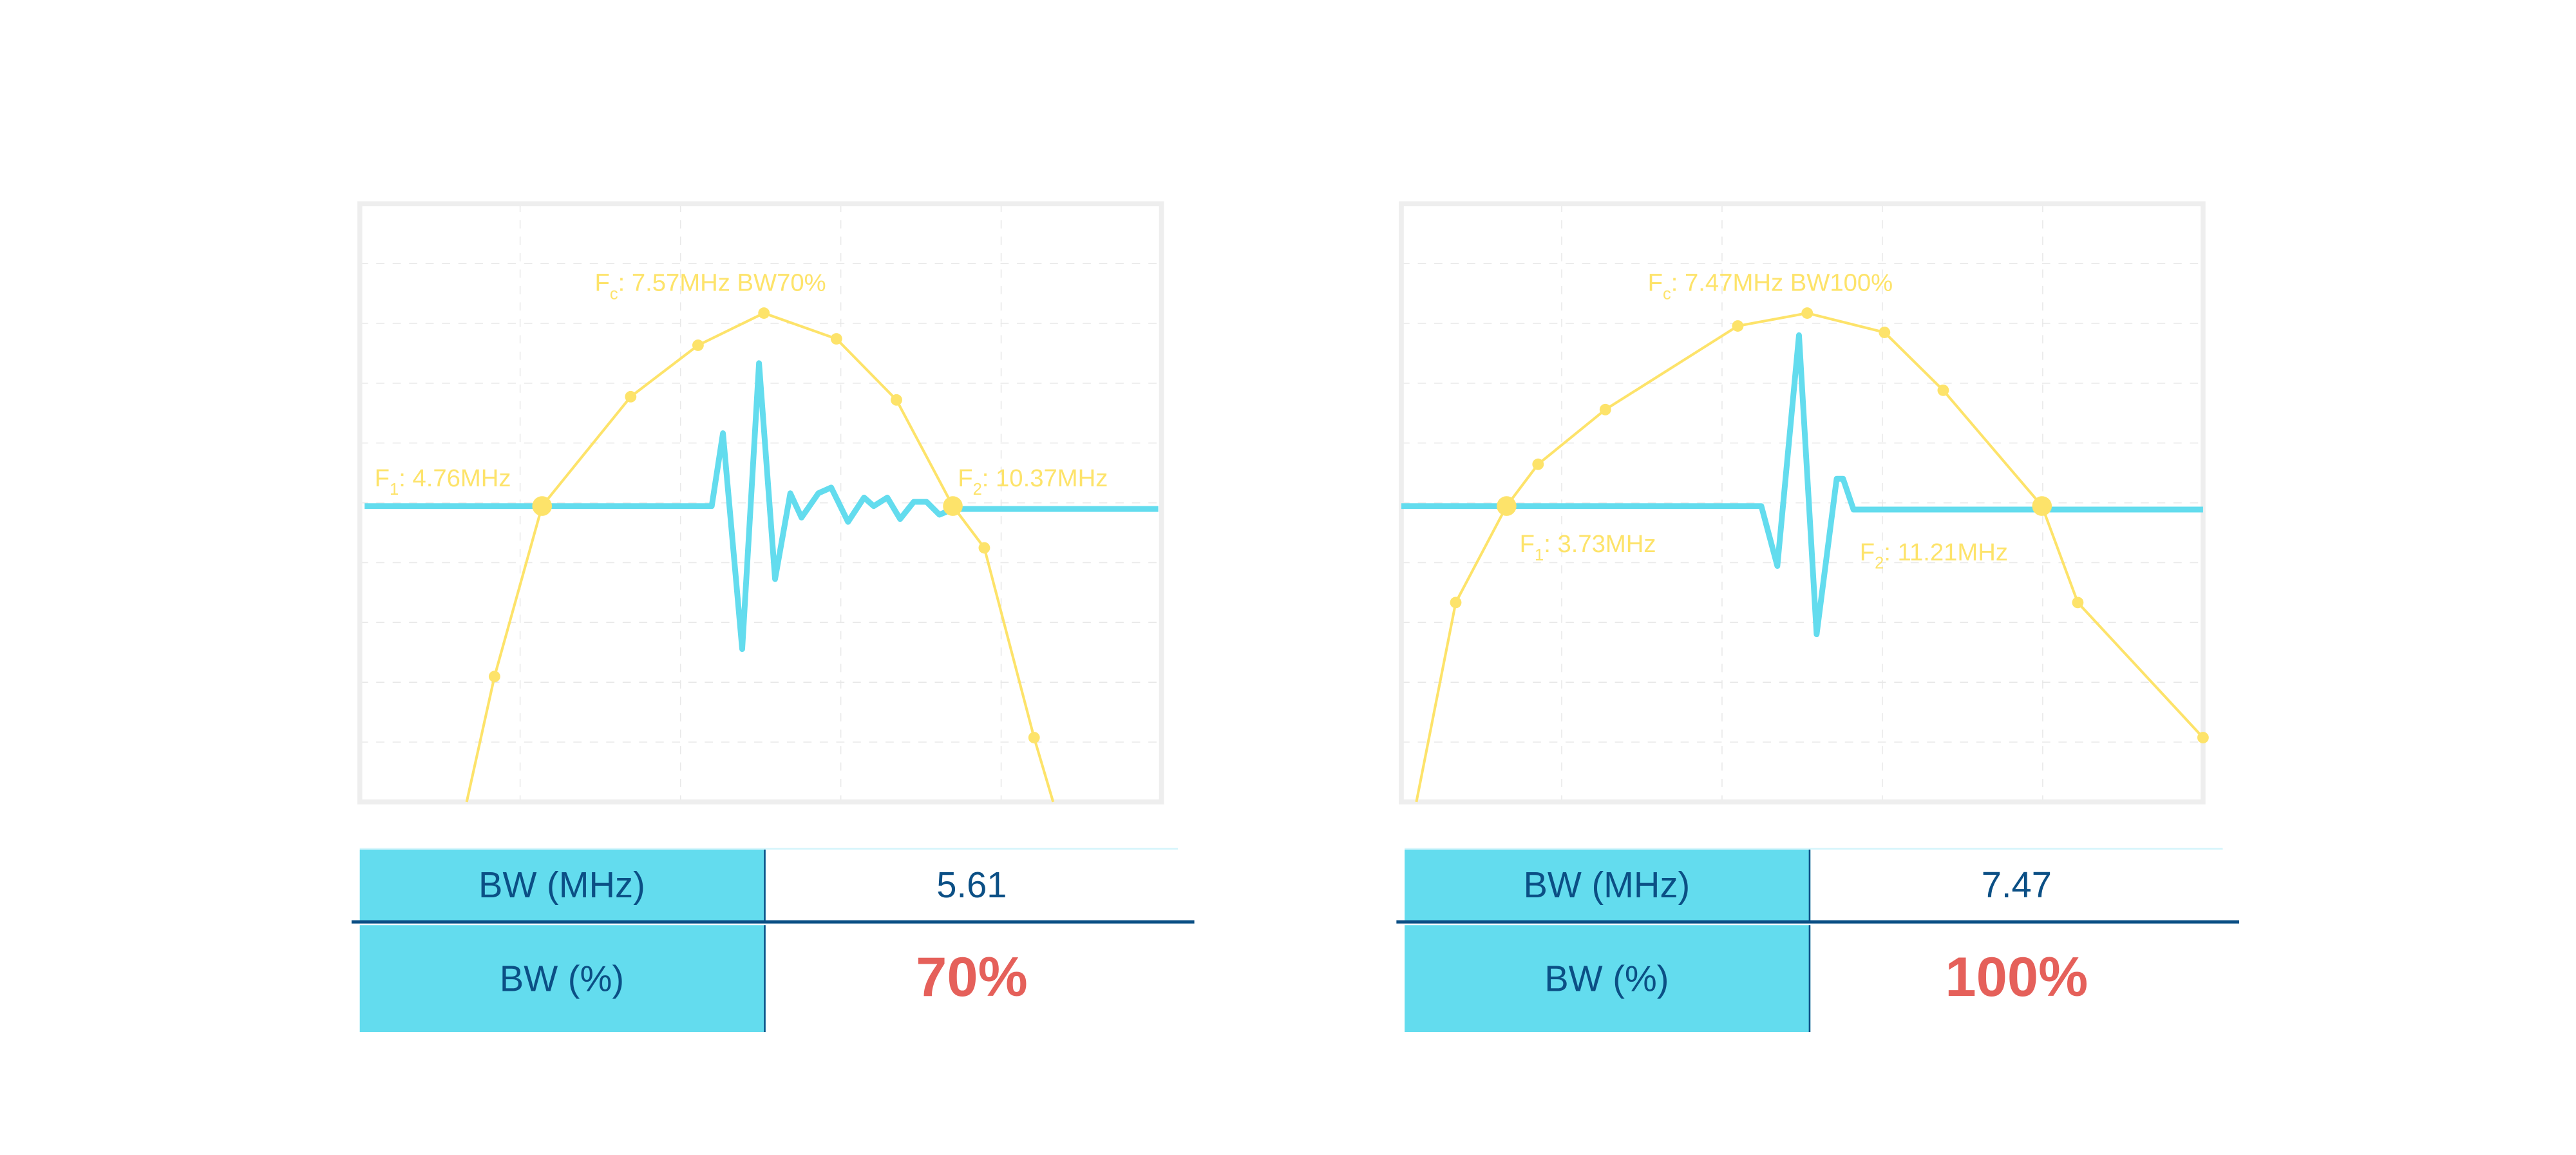  What do you see at coordinates (972, 885) in the screenshot?
I see `bw-mhz-value: 5.61` at bounding box center [972, 885].